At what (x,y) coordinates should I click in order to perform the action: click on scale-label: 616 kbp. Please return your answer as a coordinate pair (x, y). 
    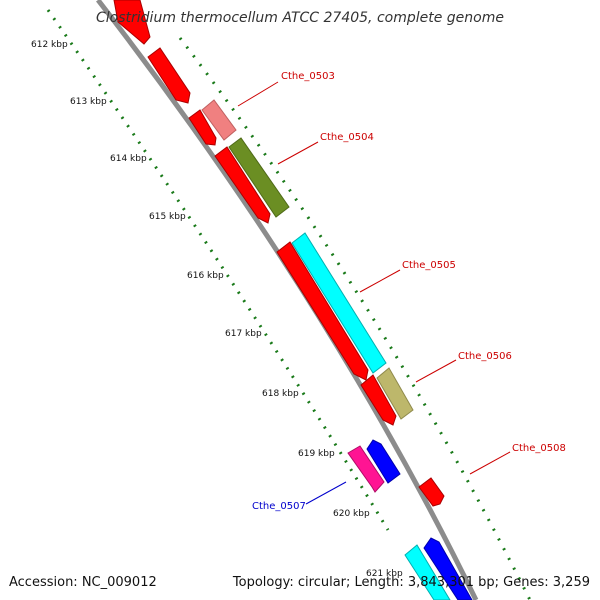
    Looking at the image, I should click on (205, 276).